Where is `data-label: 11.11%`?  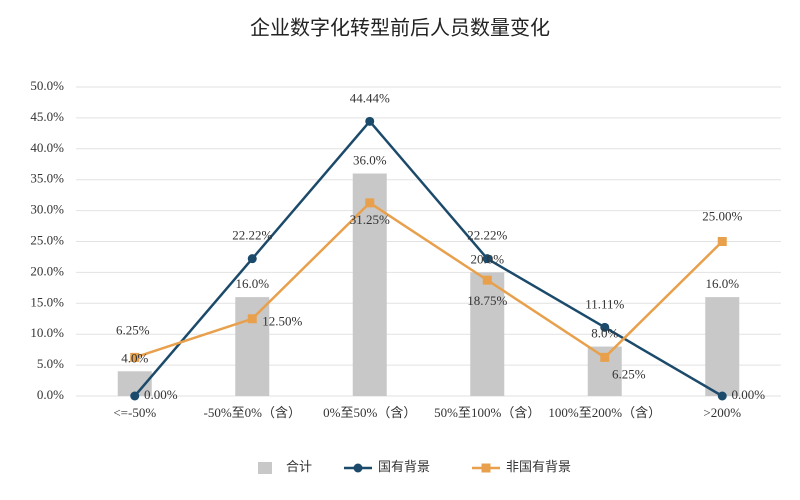 data-label: 11.11% is located at coordinates (604, 303).